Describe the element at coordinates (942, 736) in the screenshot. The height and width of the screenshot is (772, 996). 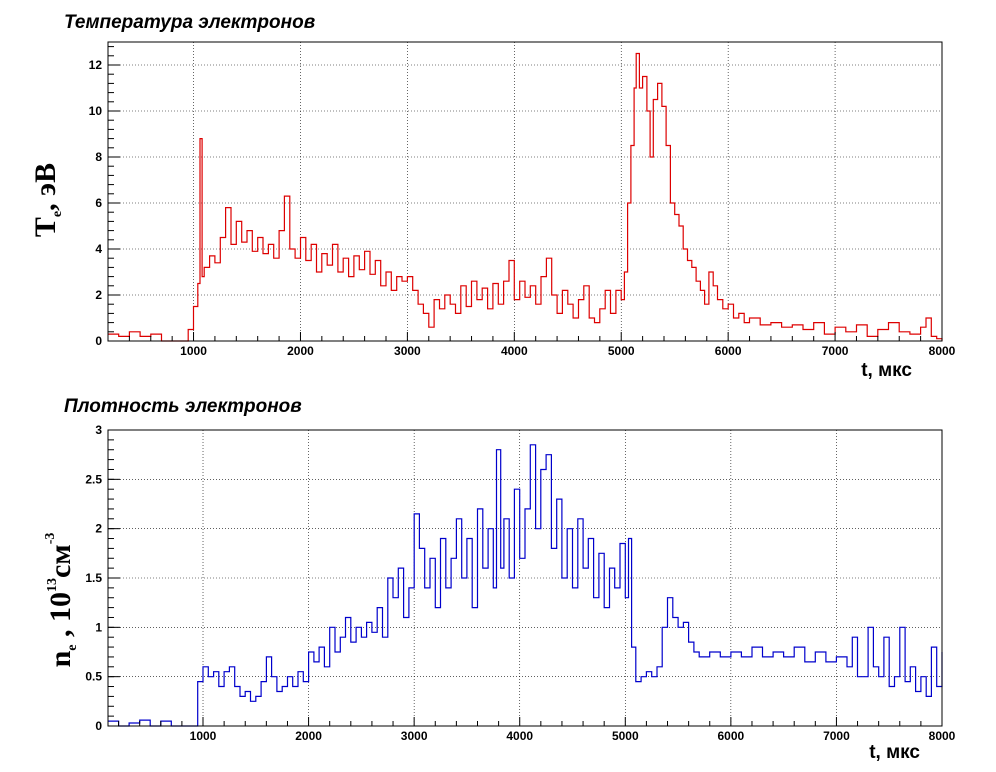
I see `x-tick-label-density: 8000` at that location.